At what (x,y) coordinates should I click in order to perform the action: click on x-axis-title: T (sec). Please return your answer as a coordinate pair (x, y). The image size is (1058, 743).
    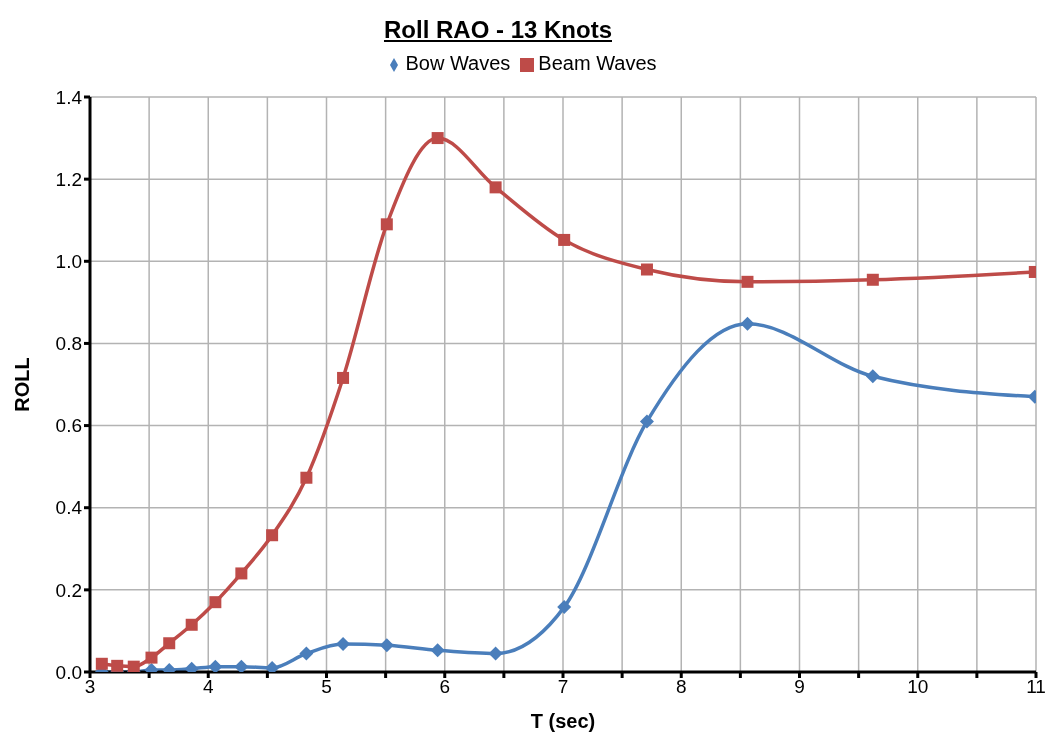
    Looking at the image, I should click on (563, 721).